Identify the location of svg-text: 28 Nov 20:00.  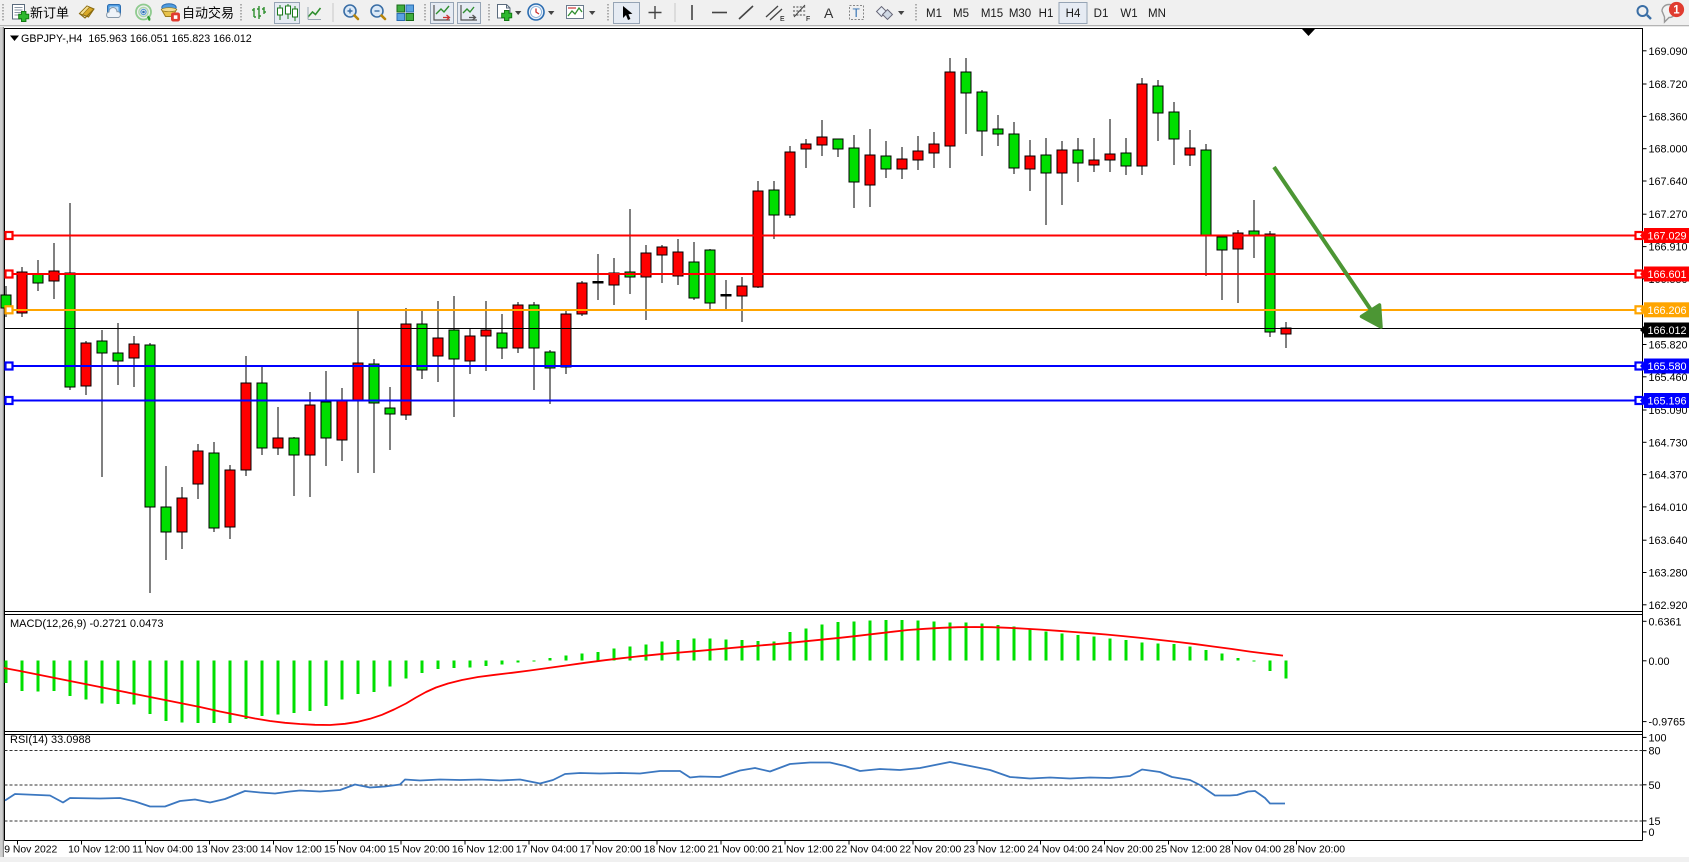
(1314, 850).